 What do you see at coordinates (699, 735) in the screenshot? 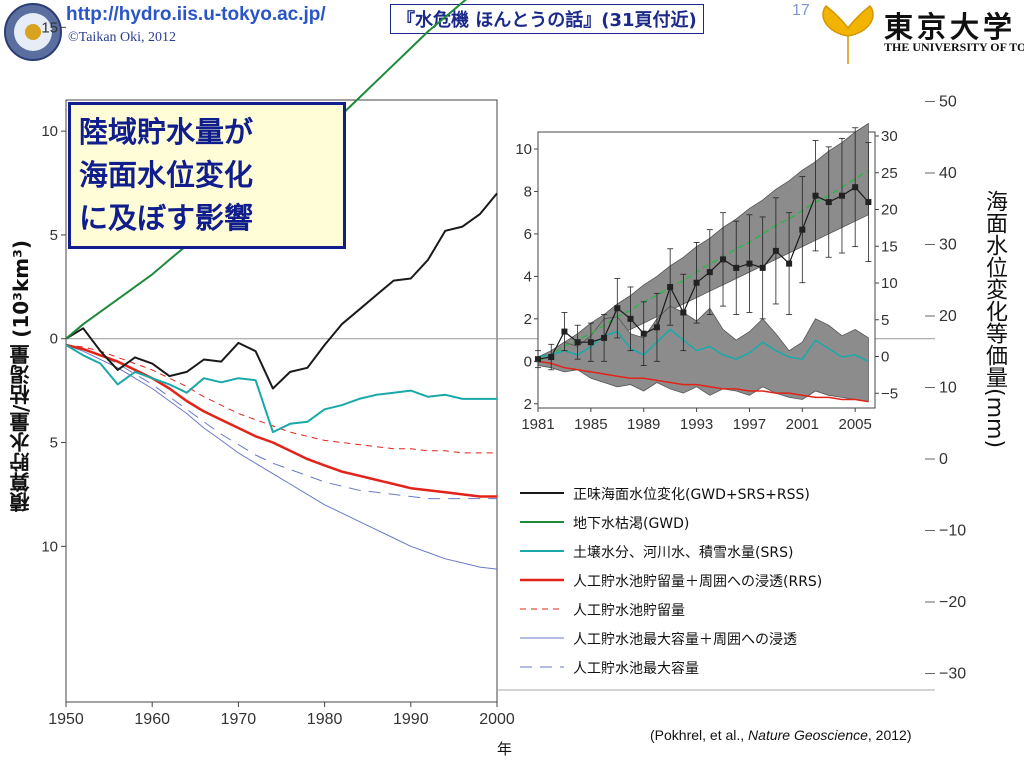
I see `citation-prefix: (Pokhrel, et al.,` at bounding box center [699, 735].